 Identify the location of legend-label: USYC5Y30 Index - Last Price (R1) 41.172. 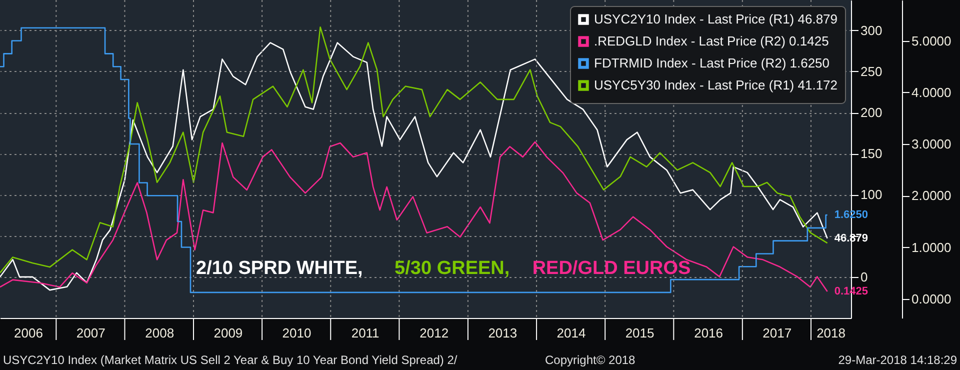
(716, 85).